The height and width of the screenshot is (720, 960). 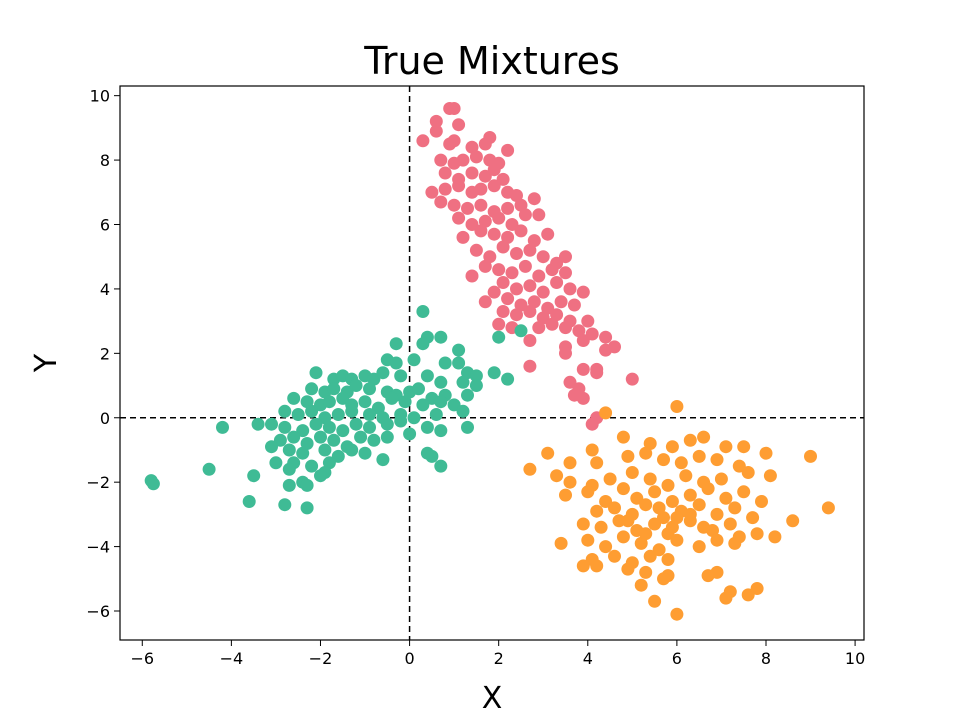 I want to click on x-tick-label: −6, so click(x=142, y=658).